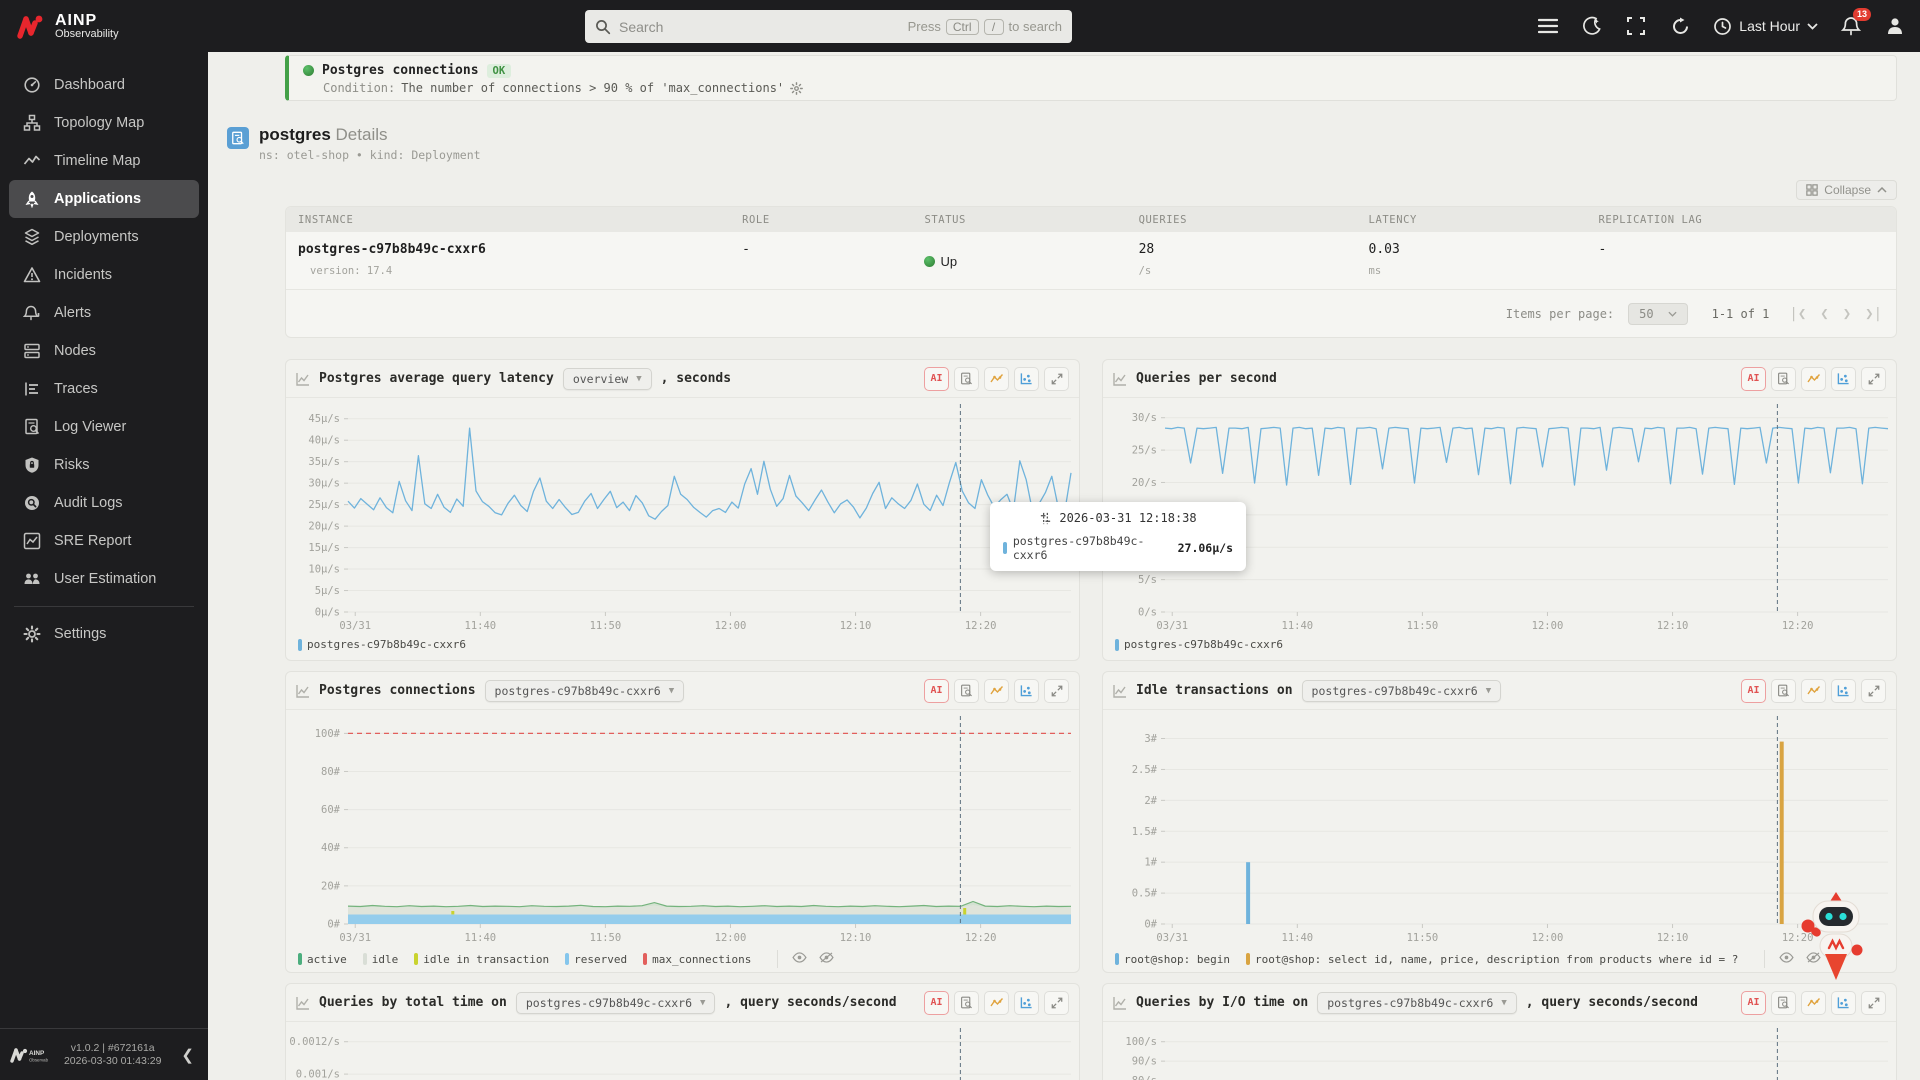 The width and height of the screenshot is (1920, 1080). Describe the element at coordinates (1847, 313) in the screenshot. I see `next-page-button: ❯` at that location.